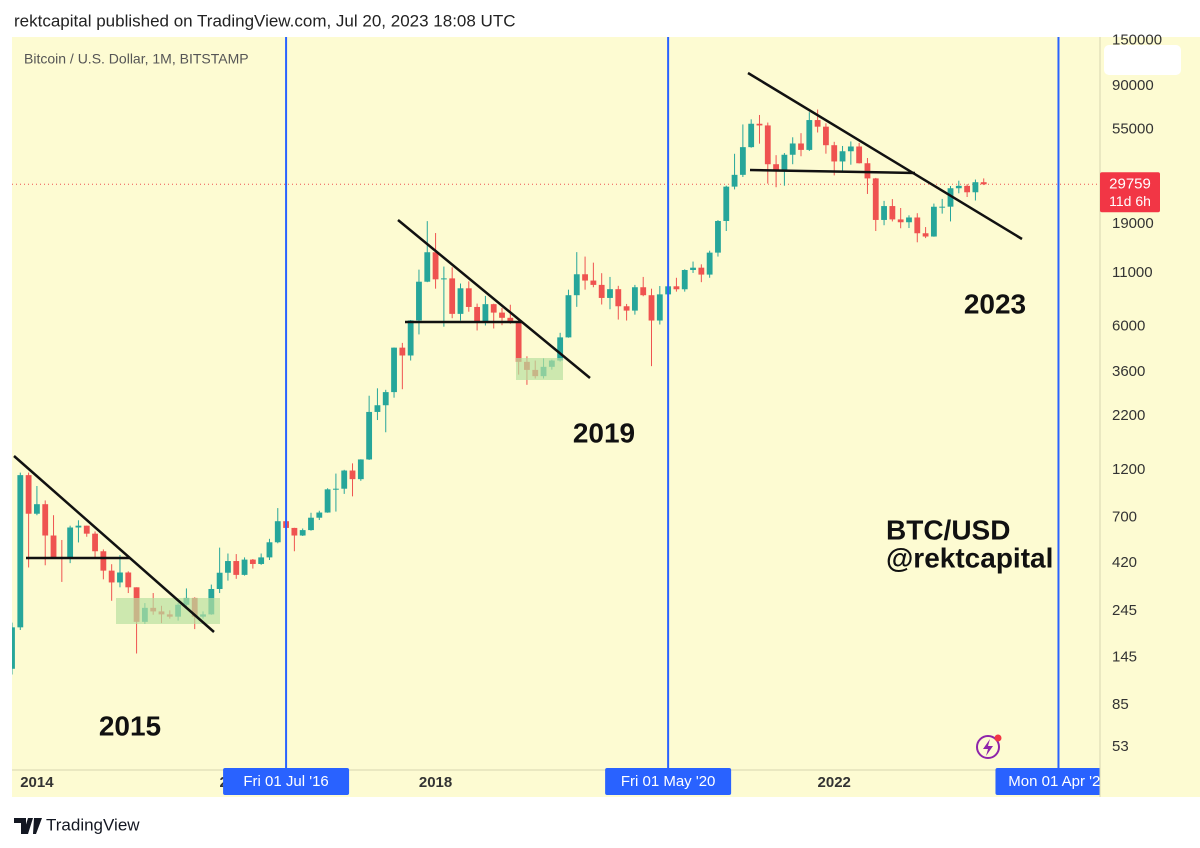 This screenshot has height=848, width=1200. Describe the element at coordinates (1128, 371) in the screenshot. I see `y-tick-label: 3600` at that location.